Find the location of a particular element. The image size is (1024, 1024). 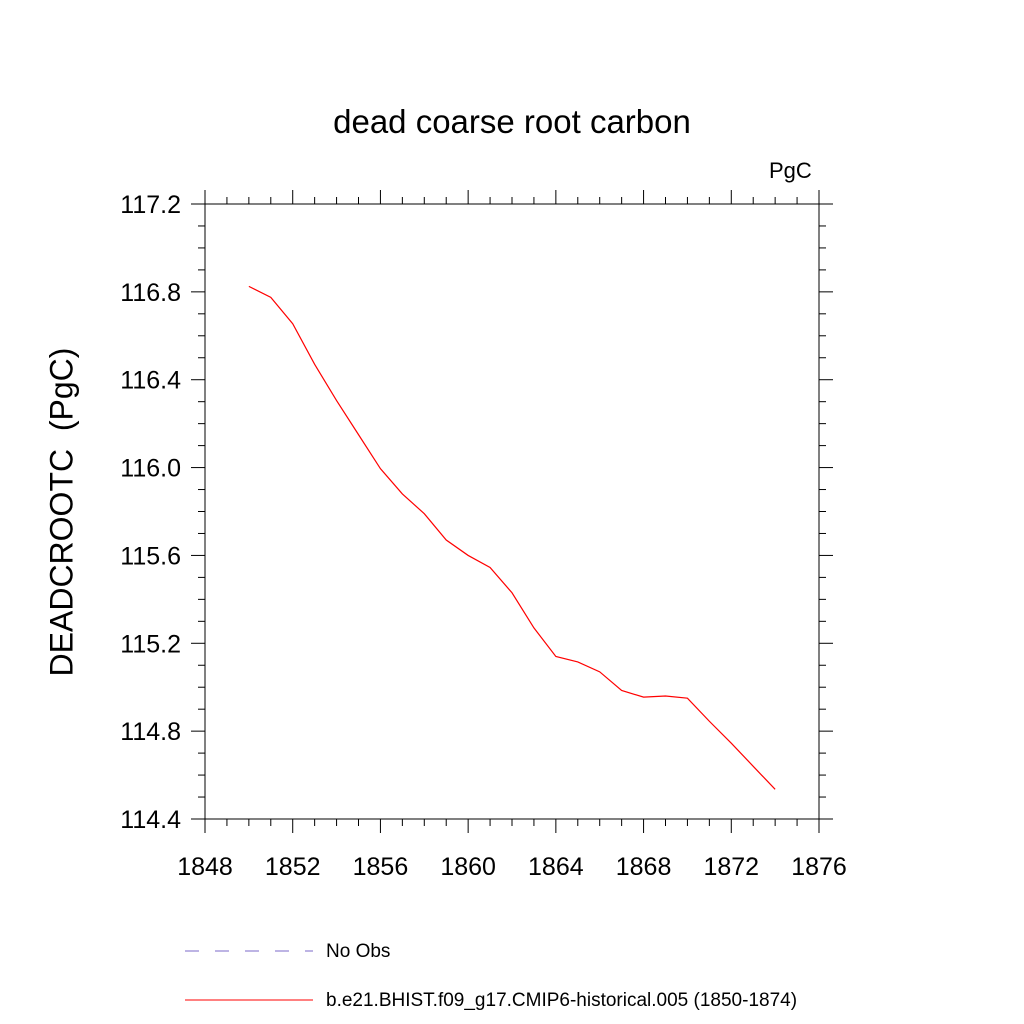

x-tick-label: 1860 is located at coordinates (468, 867).